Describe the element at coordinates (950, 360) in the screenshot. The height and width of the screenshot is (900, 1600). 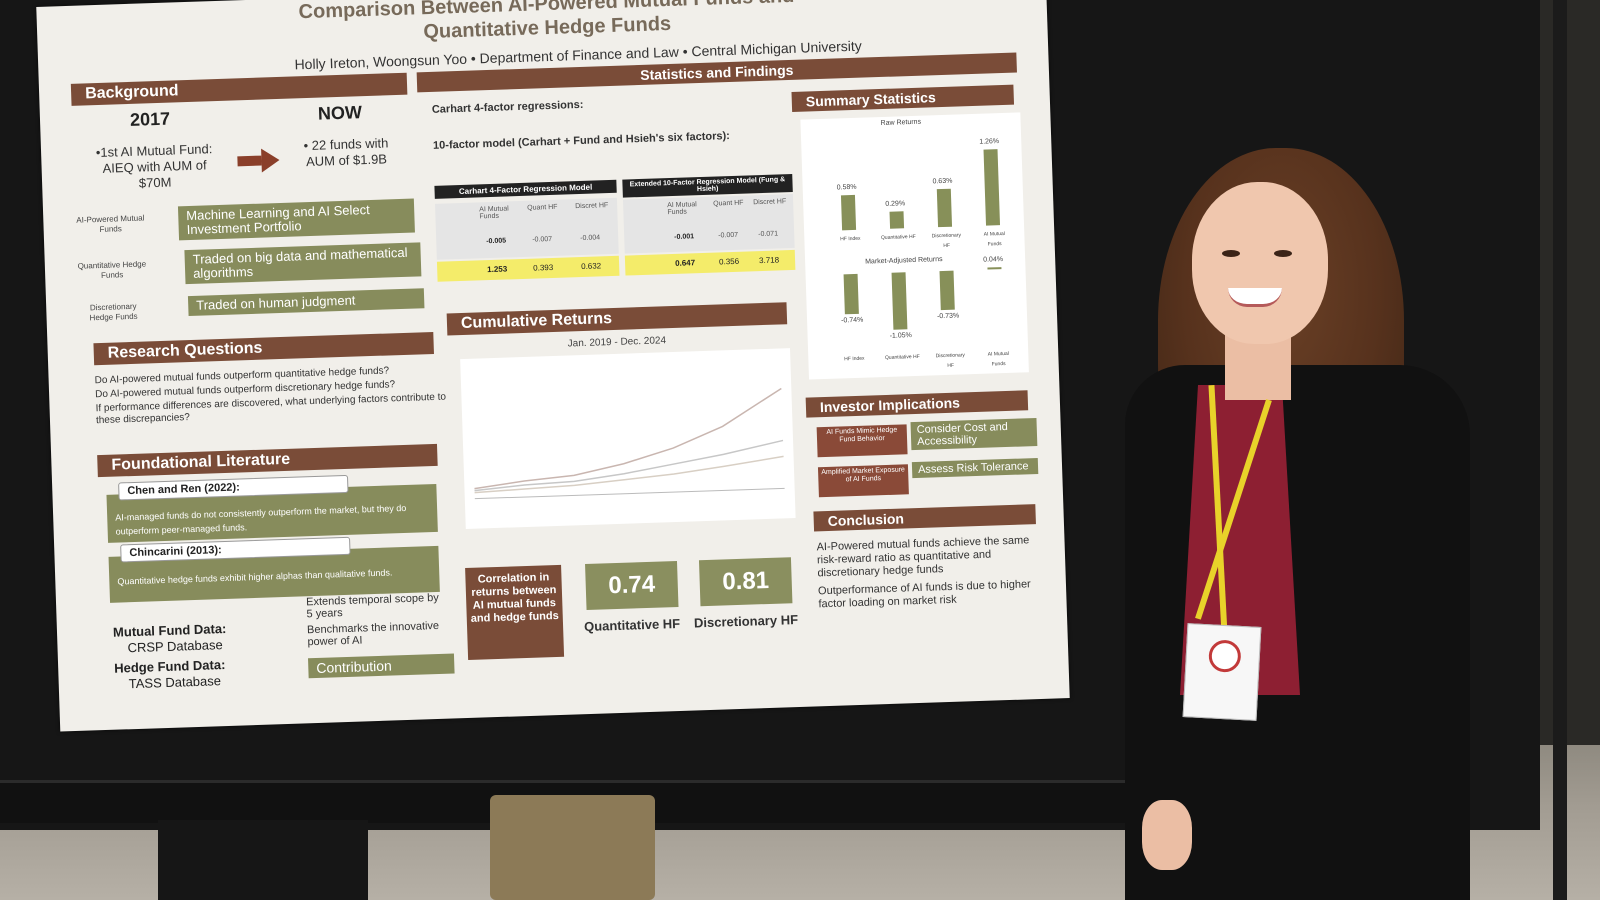
I see `market-category-label: Discretionary HF` at that location.